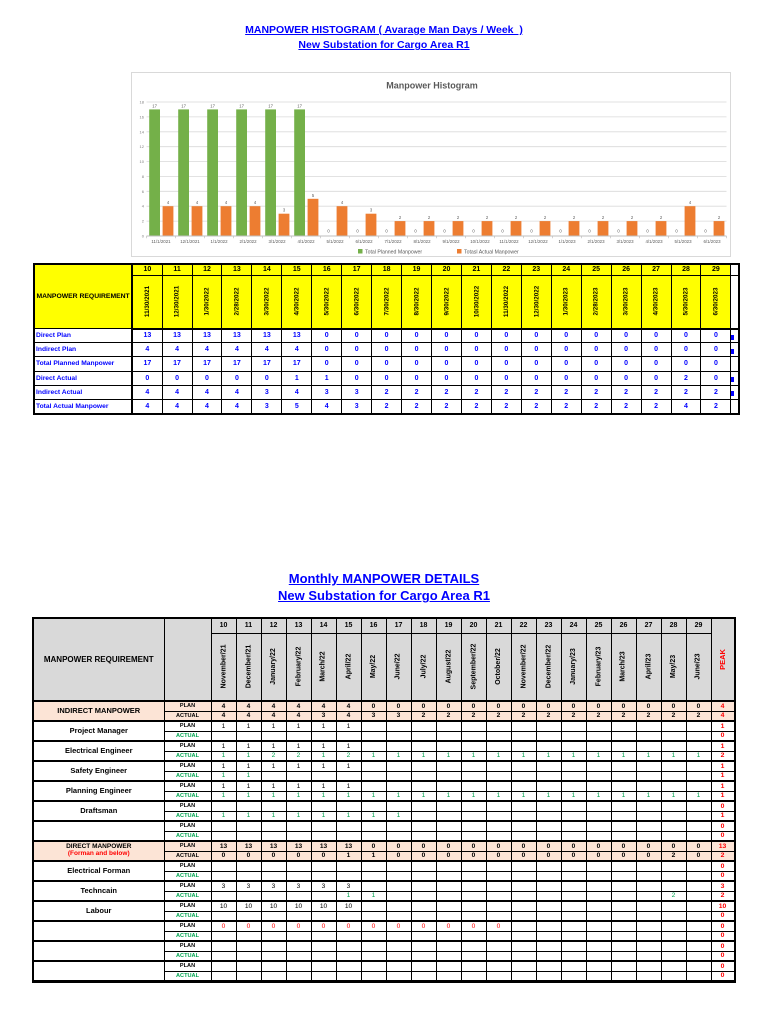 The height and width of the screenshot is (1024, 768). What do you see at coordinates (142, 161) in the screenshot?
I see `svg-text: 10` at bounding box center [142, 161].